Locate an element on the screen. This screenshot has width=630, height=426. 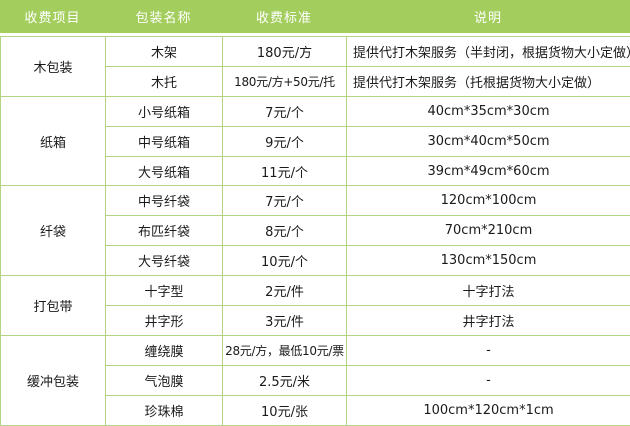
description-cell: 井字打法 is located at coordinates (488, 321).